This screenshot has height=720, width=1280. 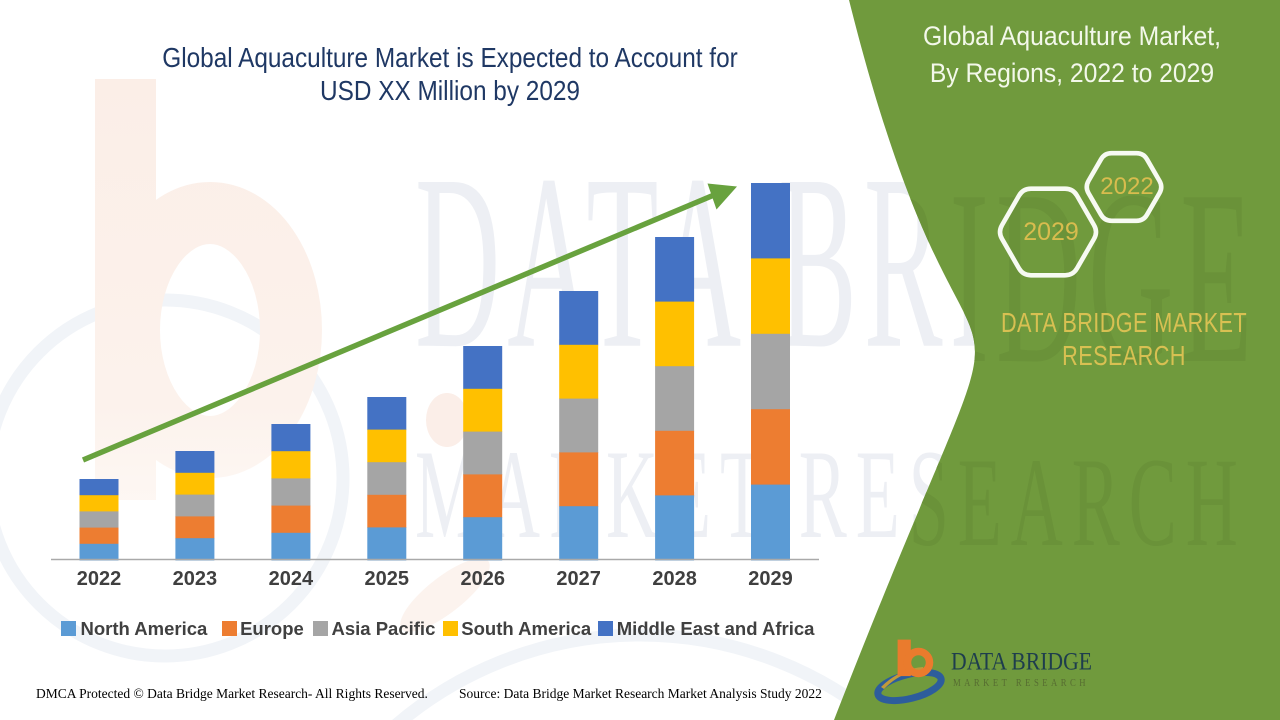 I want to click on svg-text: DATA BRIDGE, so click(x=1021, y=662).